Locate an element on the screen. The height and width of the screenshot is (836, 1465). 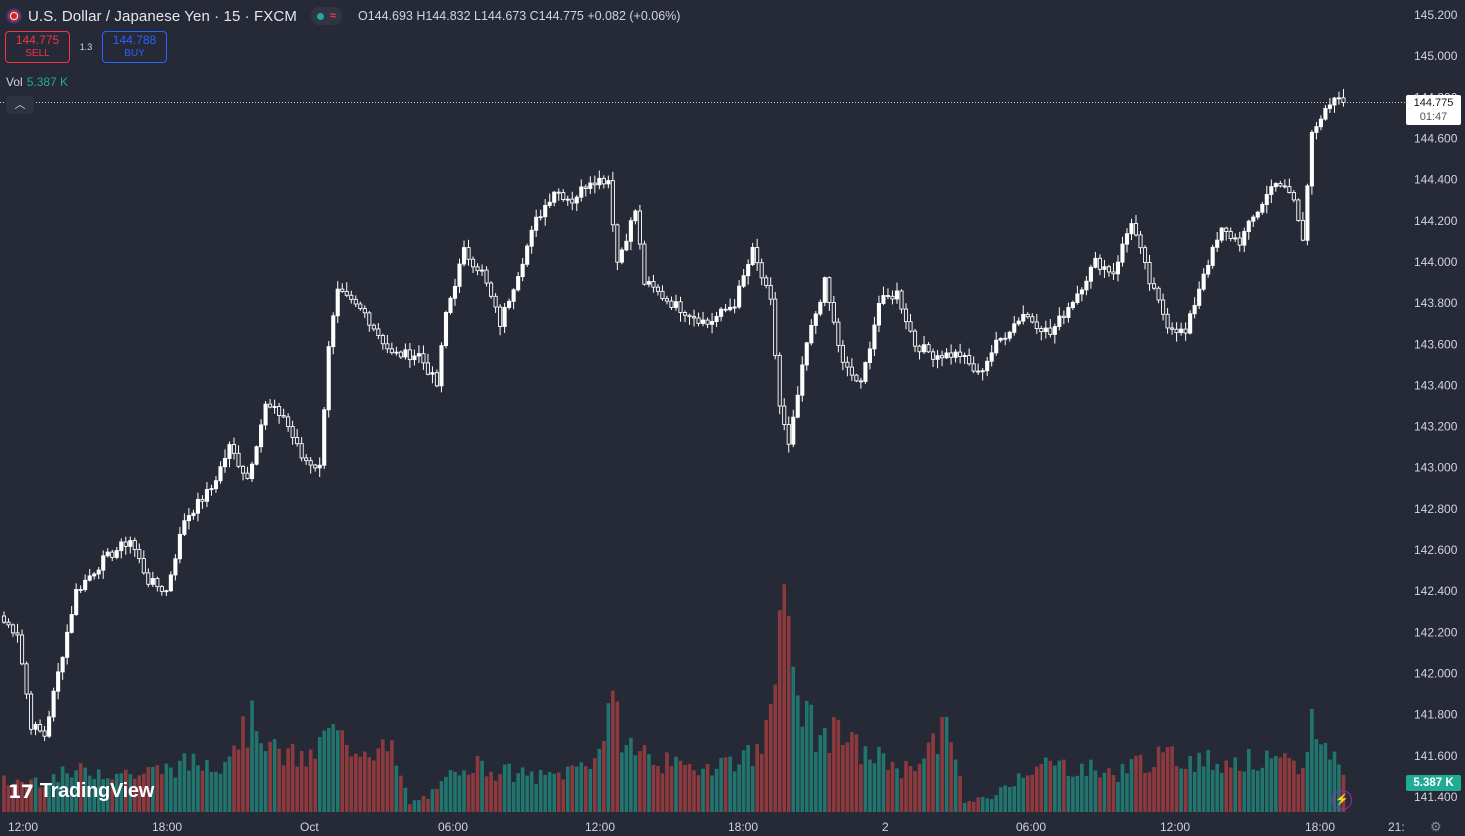
tradingview-logo: 17 TradingView is located at coordinates (81, 791).